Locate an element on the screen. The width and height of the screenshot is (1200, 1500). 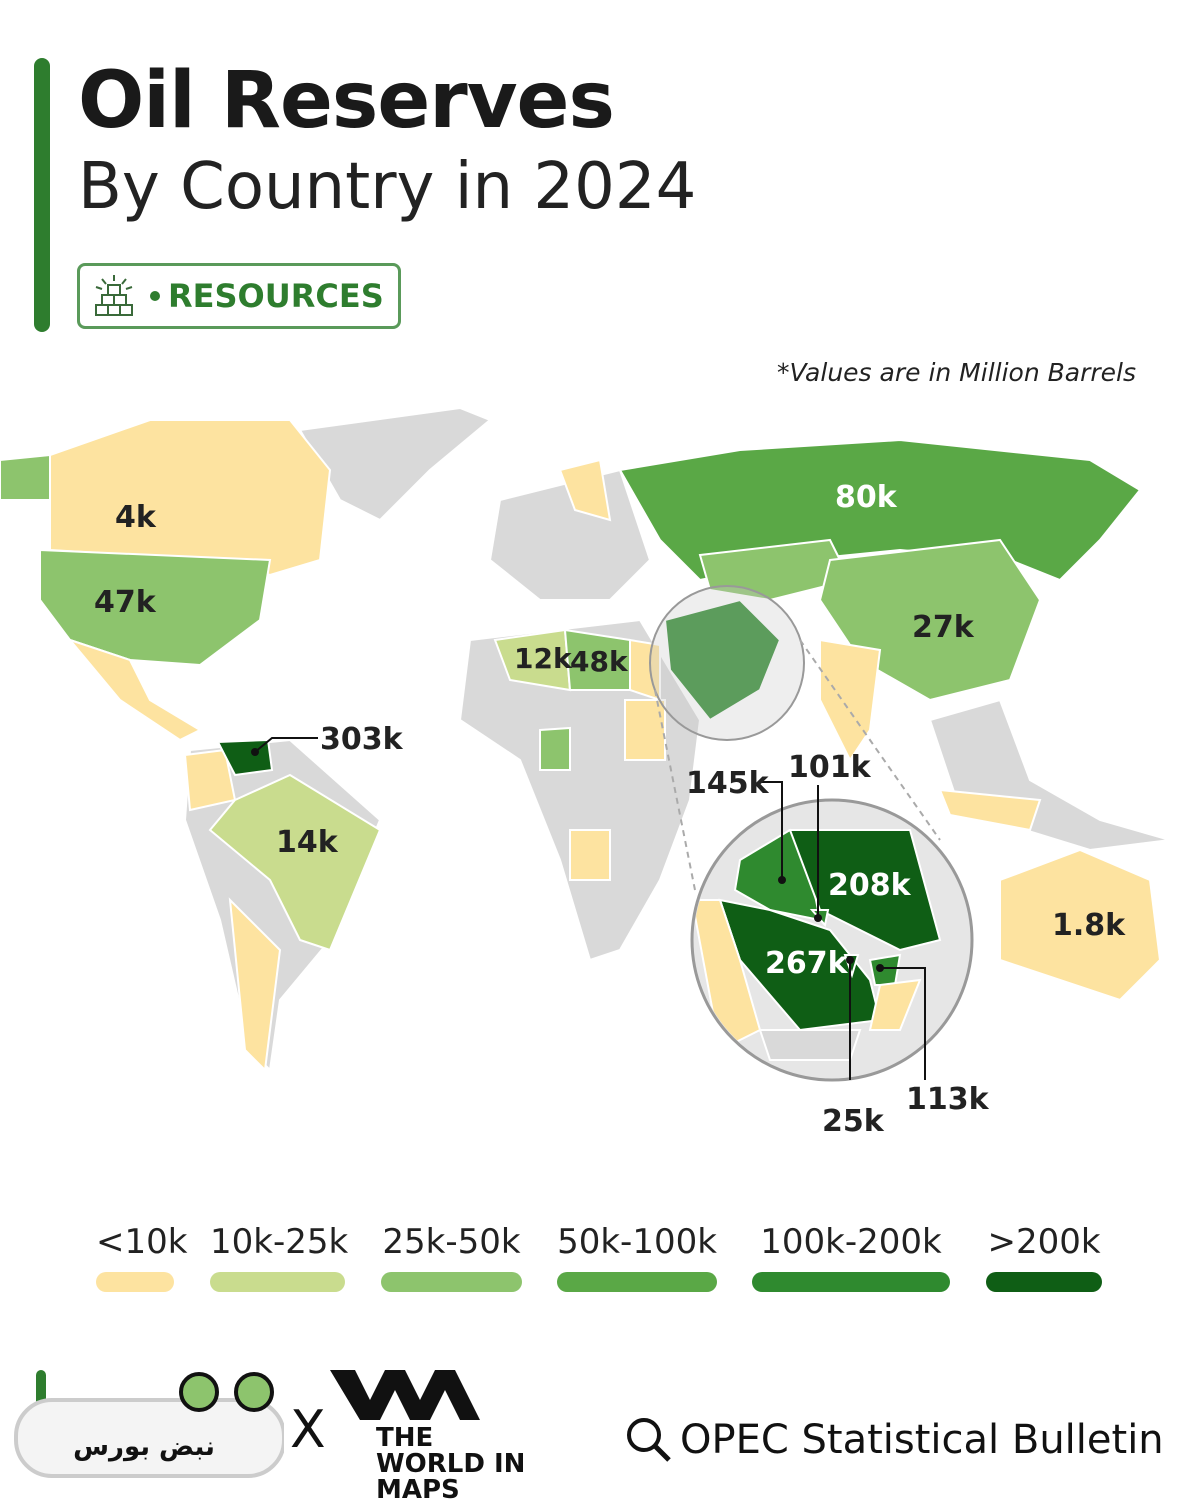
middle-east-inset is located at coordinates (832, 940).